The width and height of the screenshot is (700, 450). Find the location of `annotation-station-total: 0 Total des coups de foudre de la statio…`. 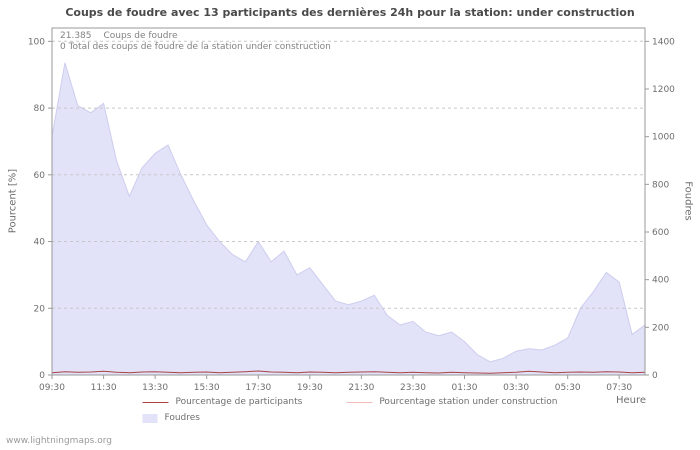

annotation-station-total: 0 Total des coups de foudre de la statio… is located at coordinates (195, 47).